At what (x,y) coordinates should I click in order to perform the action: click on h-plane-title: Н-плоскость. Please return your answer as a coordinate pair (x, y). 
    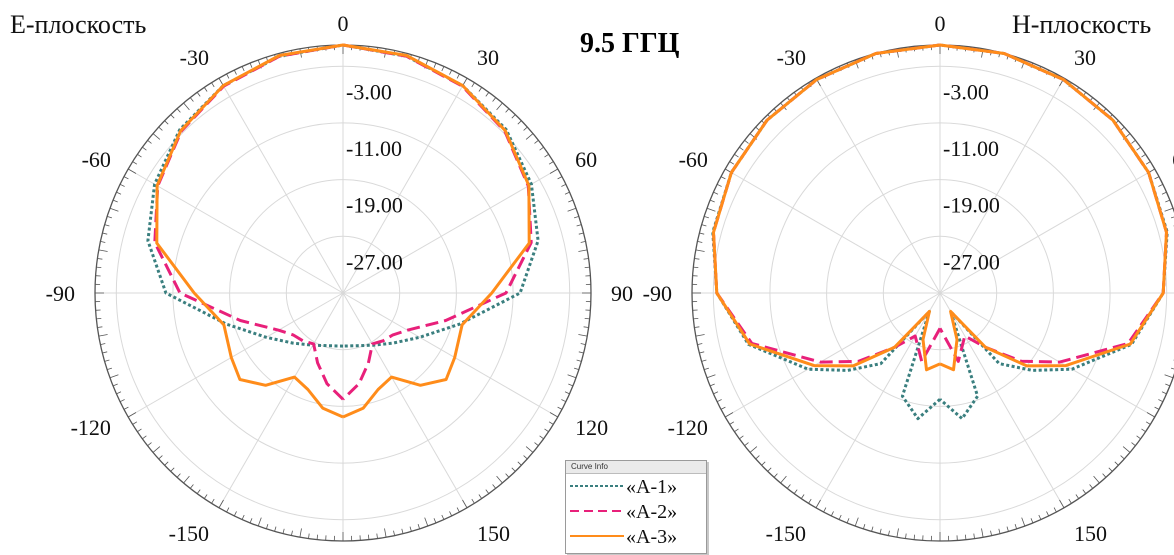
    Looking at the image, I should click on (1082, 24).